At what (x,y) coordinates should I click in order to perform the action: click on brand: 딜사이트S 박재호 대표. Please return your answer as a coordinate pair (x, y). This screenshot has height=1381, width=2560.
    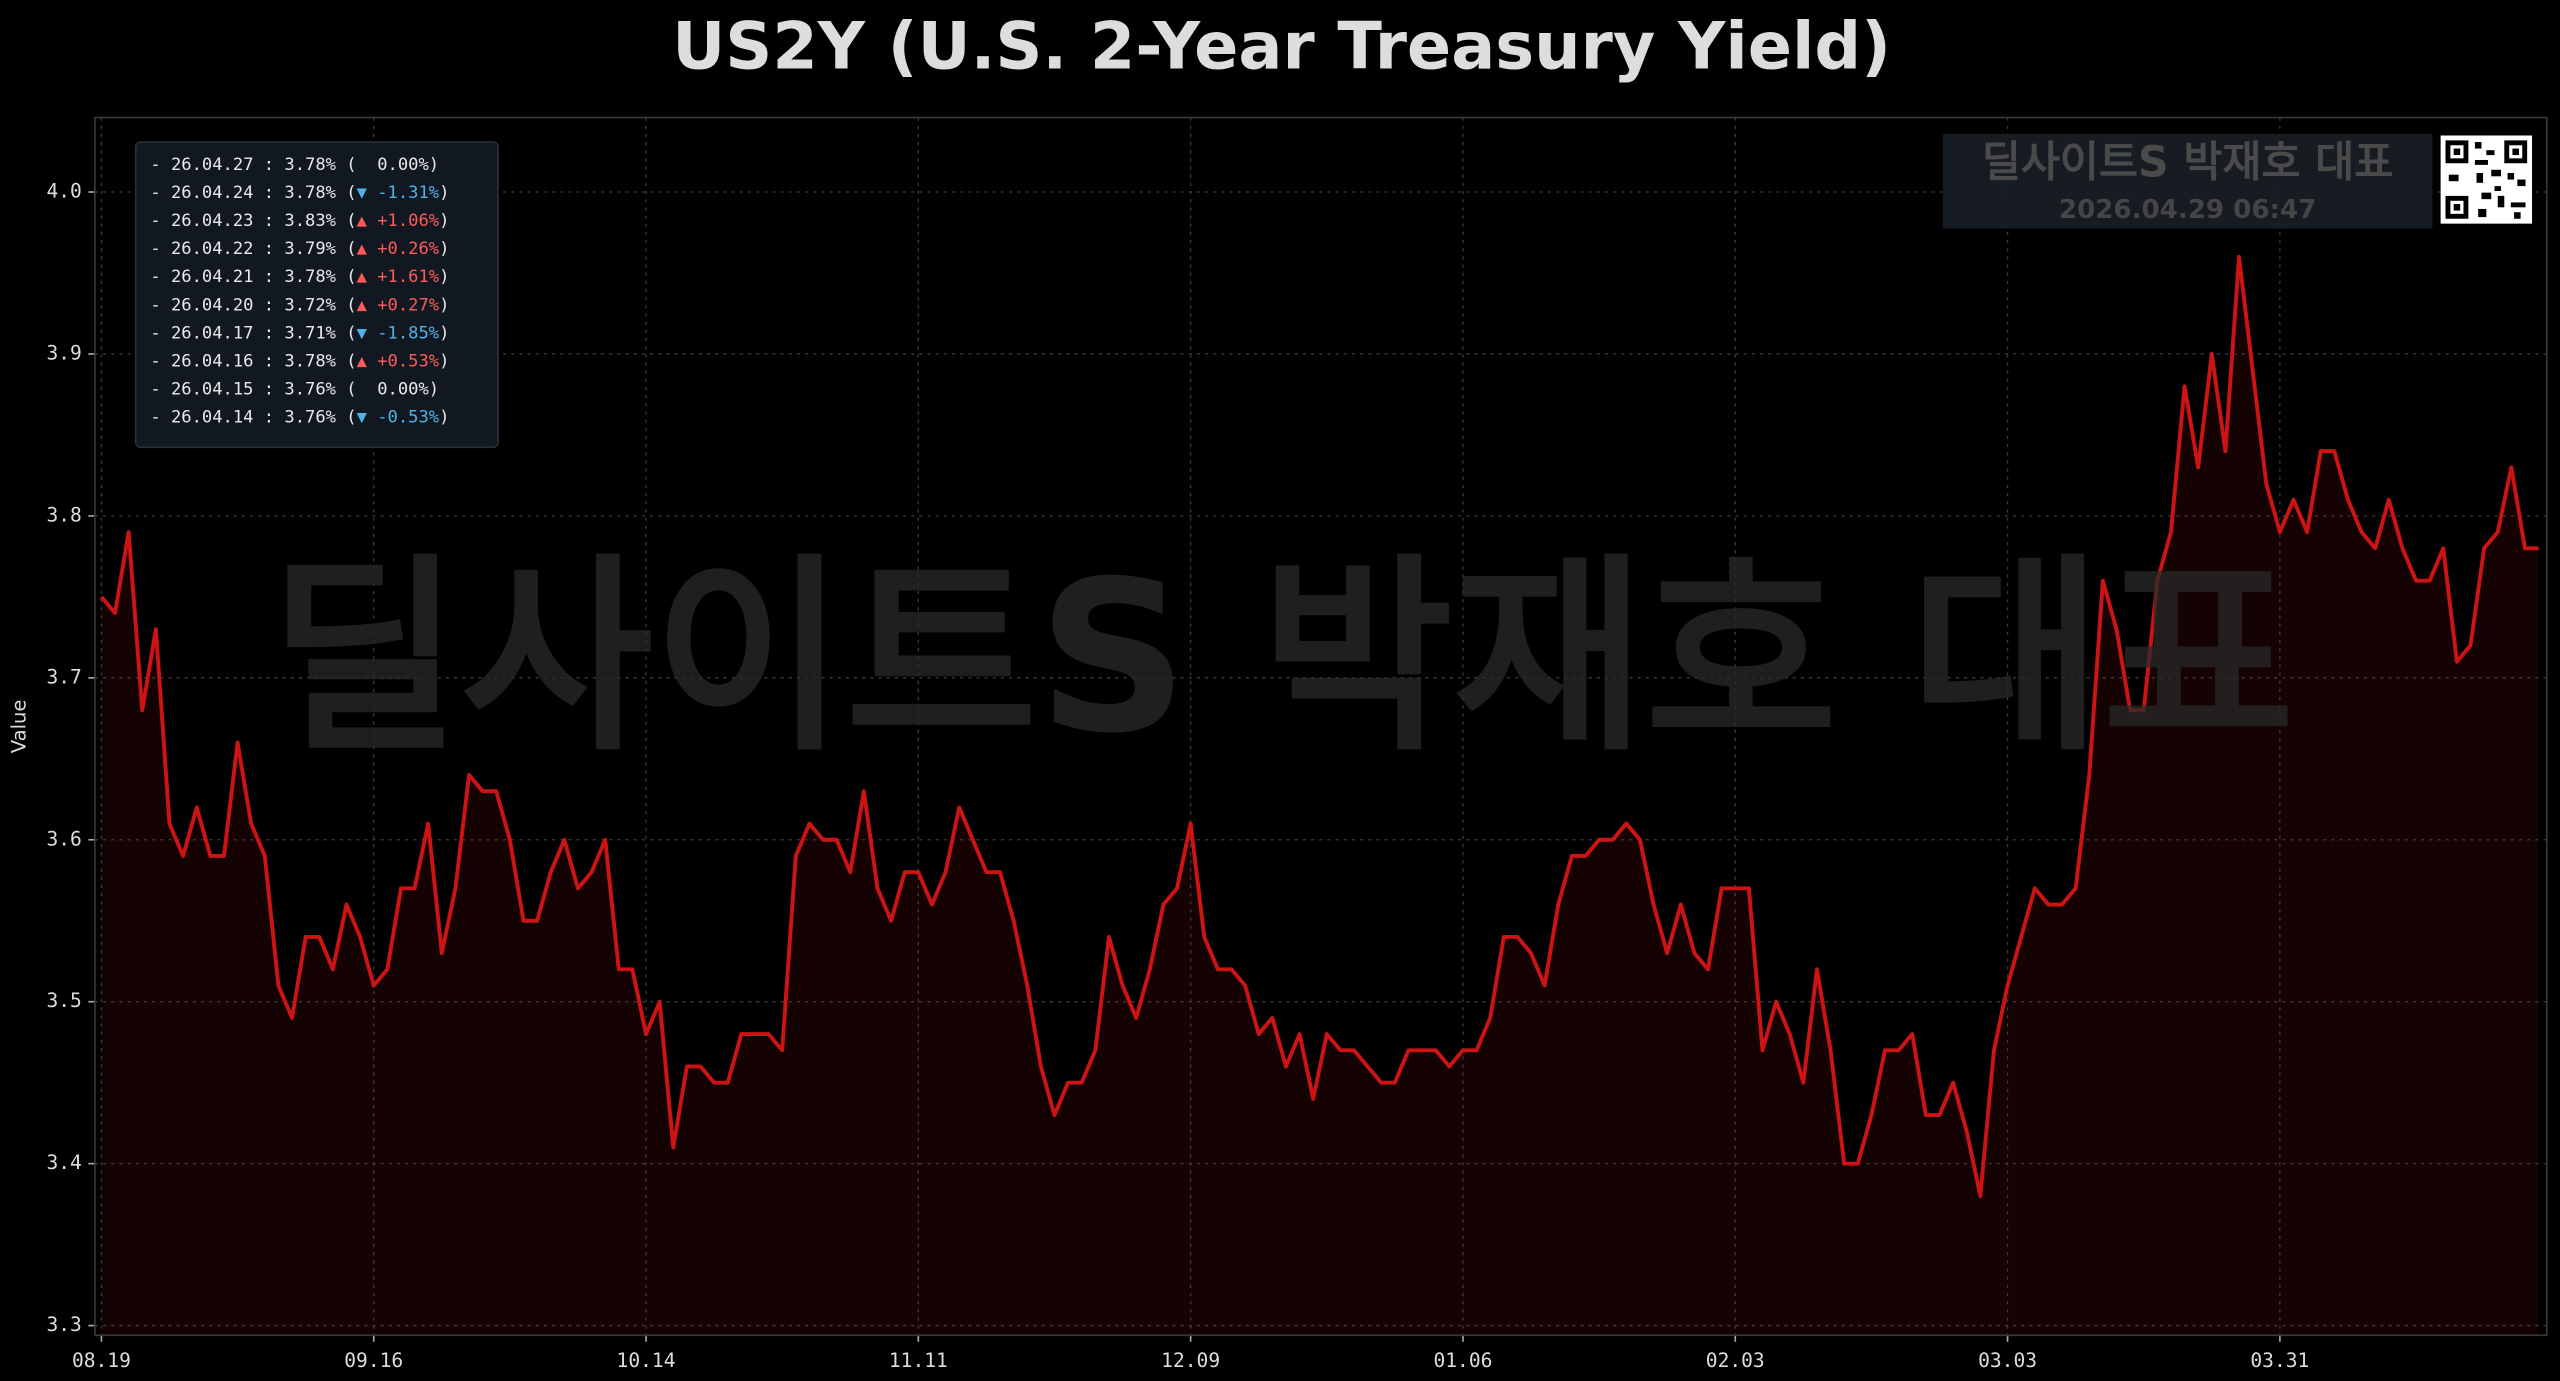
    Looking at the image, I should click on (2188, 162).